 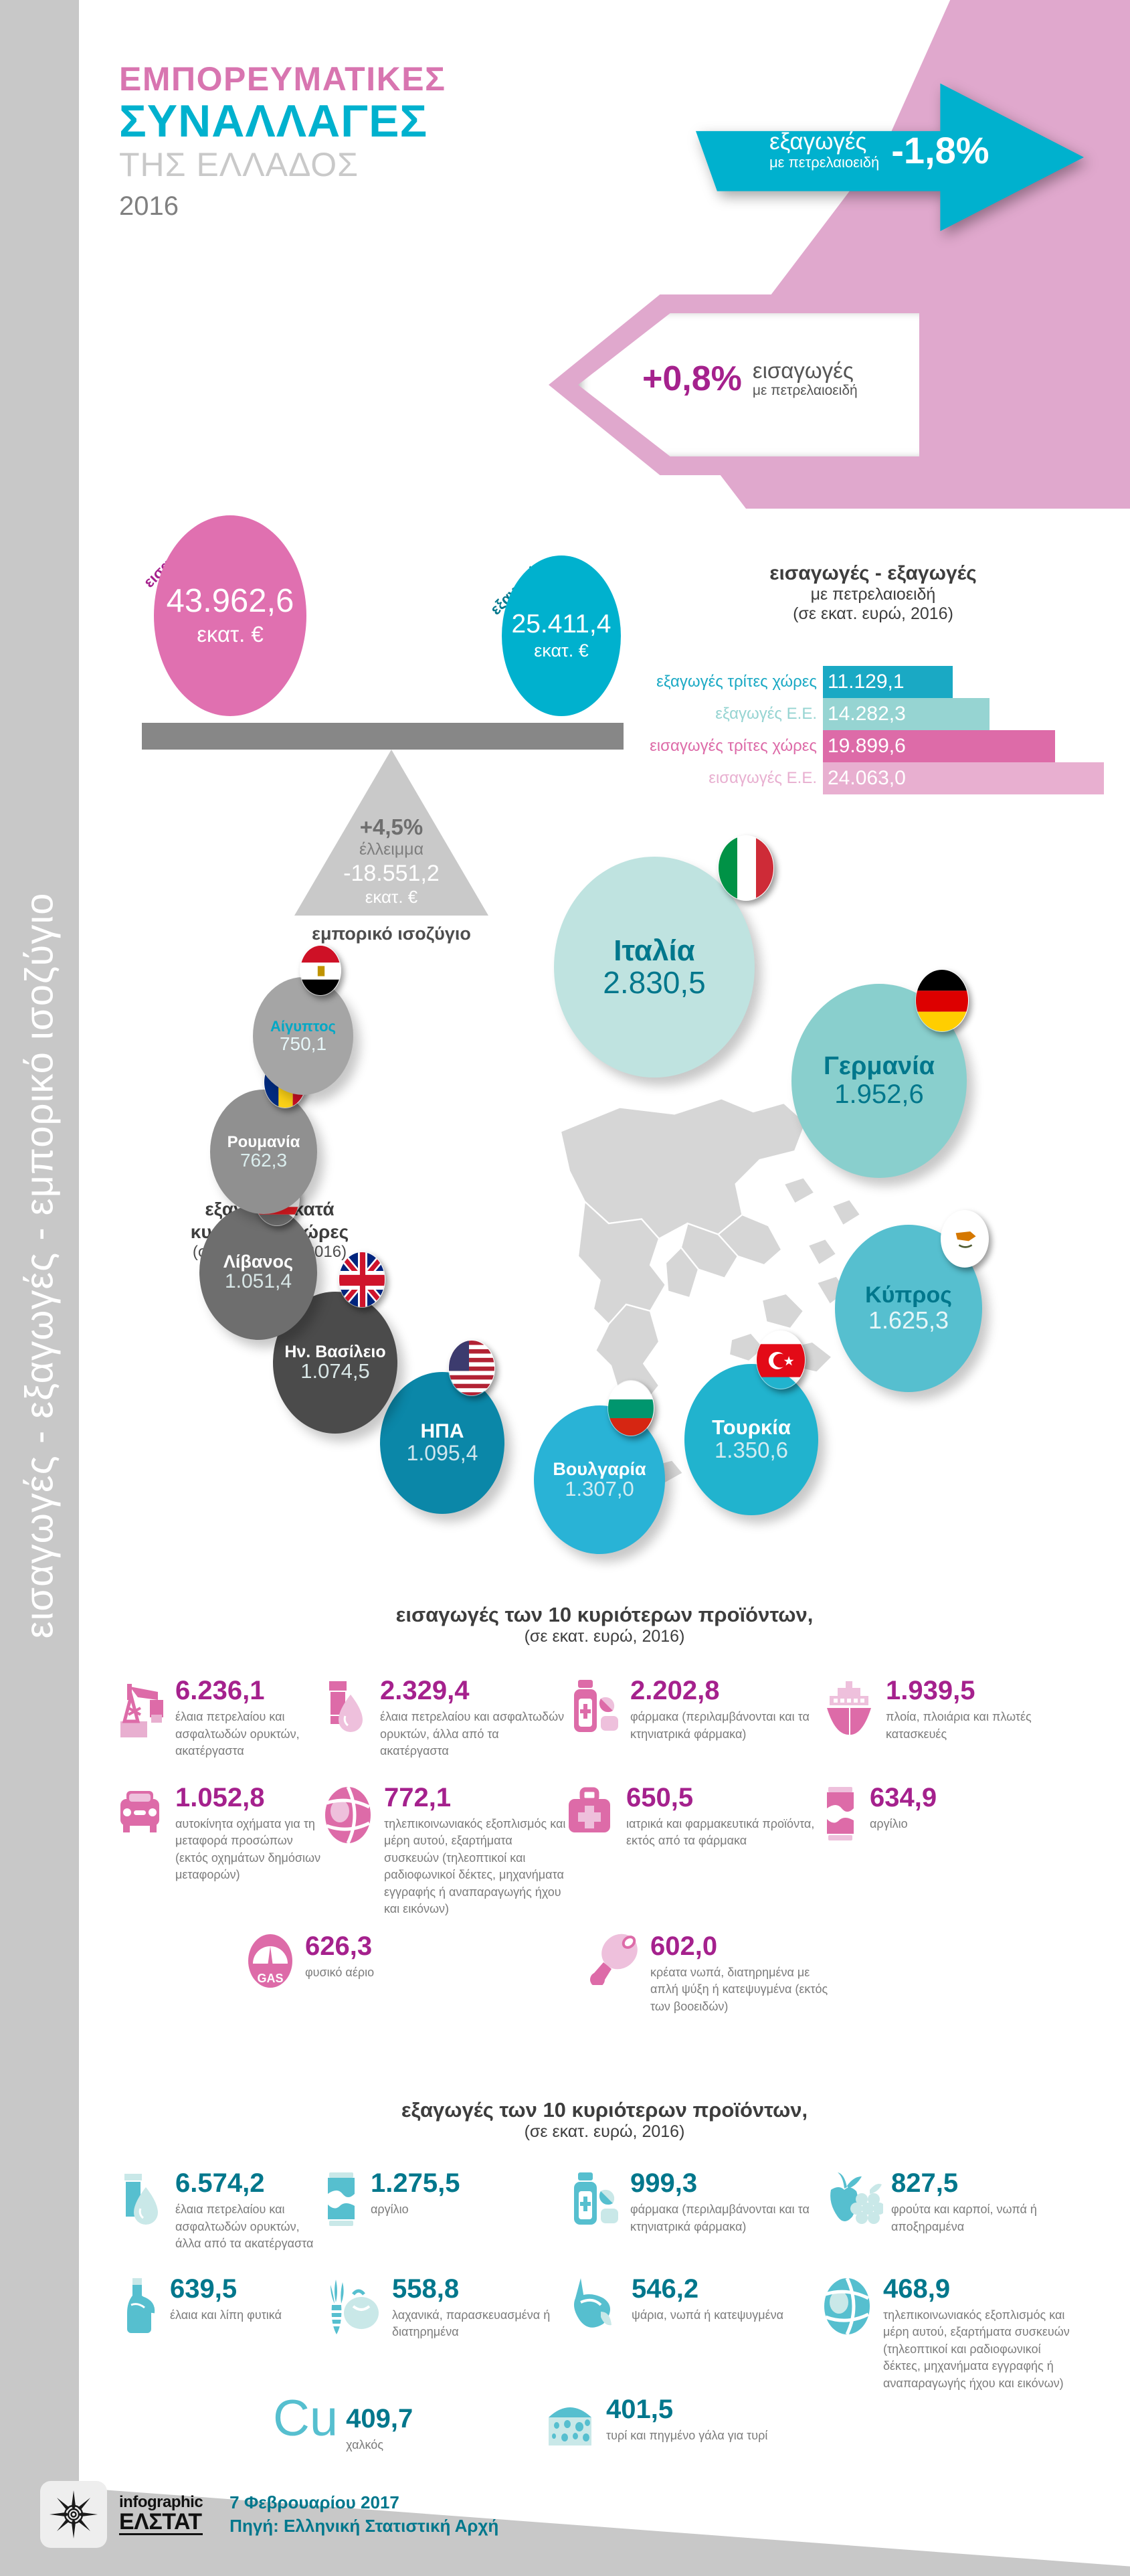 I want to click on footer-date: 7 Φεβρουαρίου 2017, so click(x=314, y=2502).